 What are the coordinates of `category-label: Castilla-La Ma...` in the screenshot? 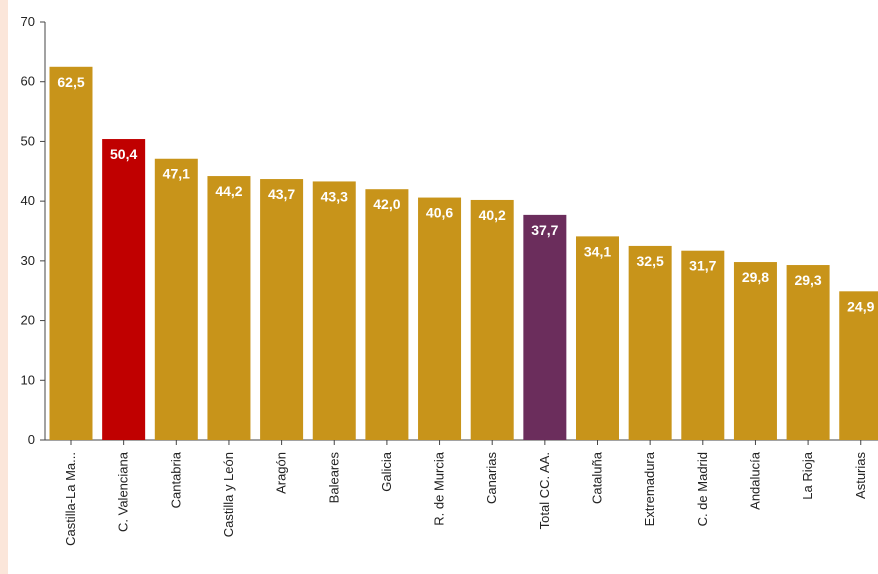 It's located at (70, 499).